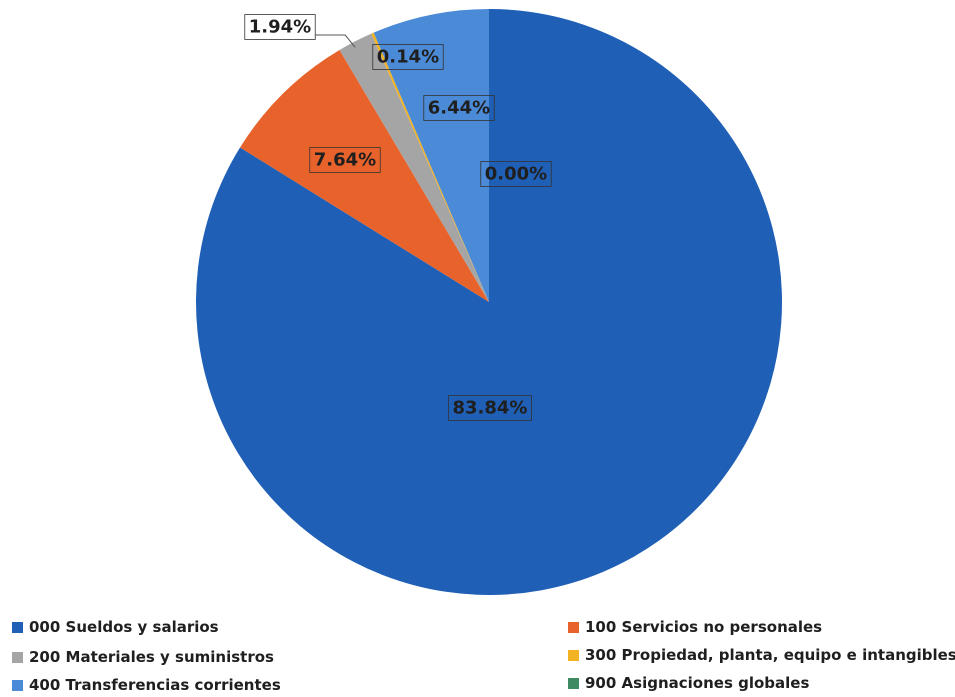 The height and width of the screenshot is (697, 955). I want to click on data-label-text-200: 1.94%, so click(280, 27).